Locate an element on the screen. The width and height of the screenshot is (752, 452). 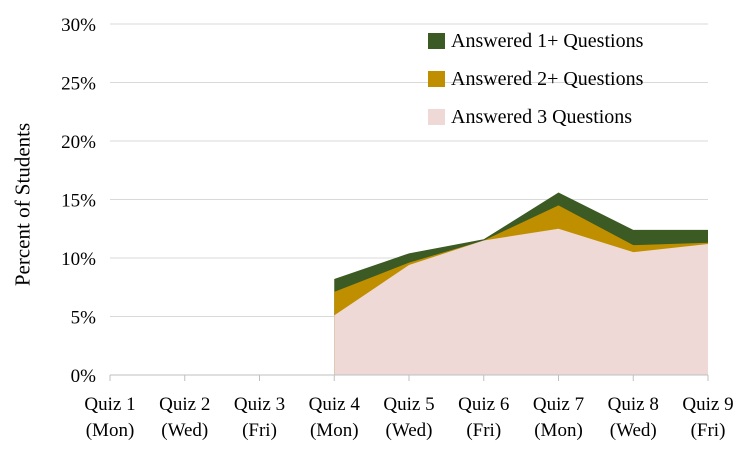
x-category-label: Quiz 6 (Fri) is located at coordinates (483, 417).